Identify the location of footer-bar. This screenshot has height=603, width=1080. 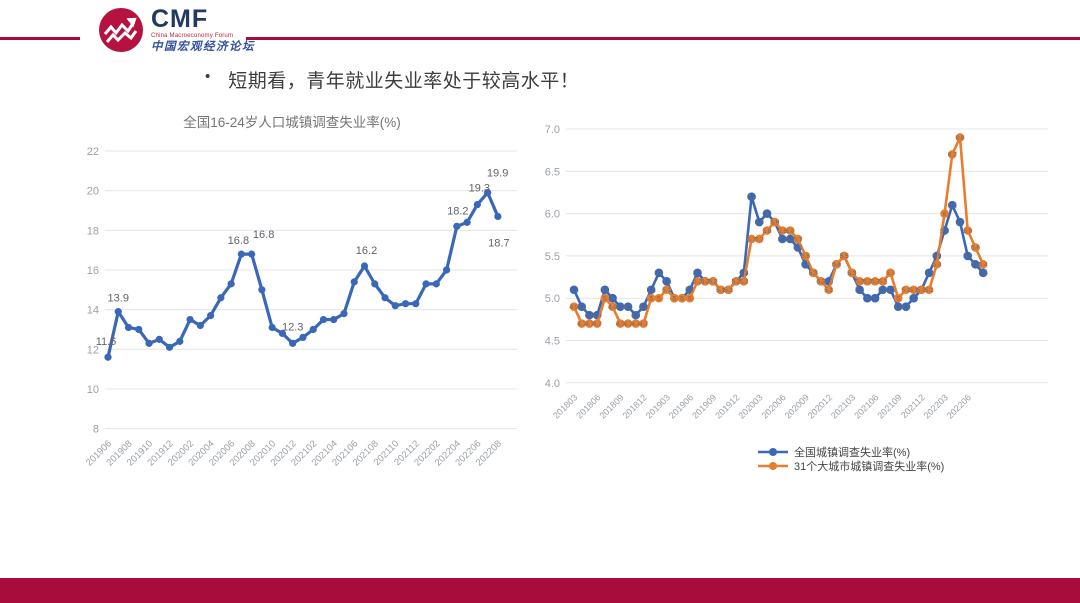
(540, 590).